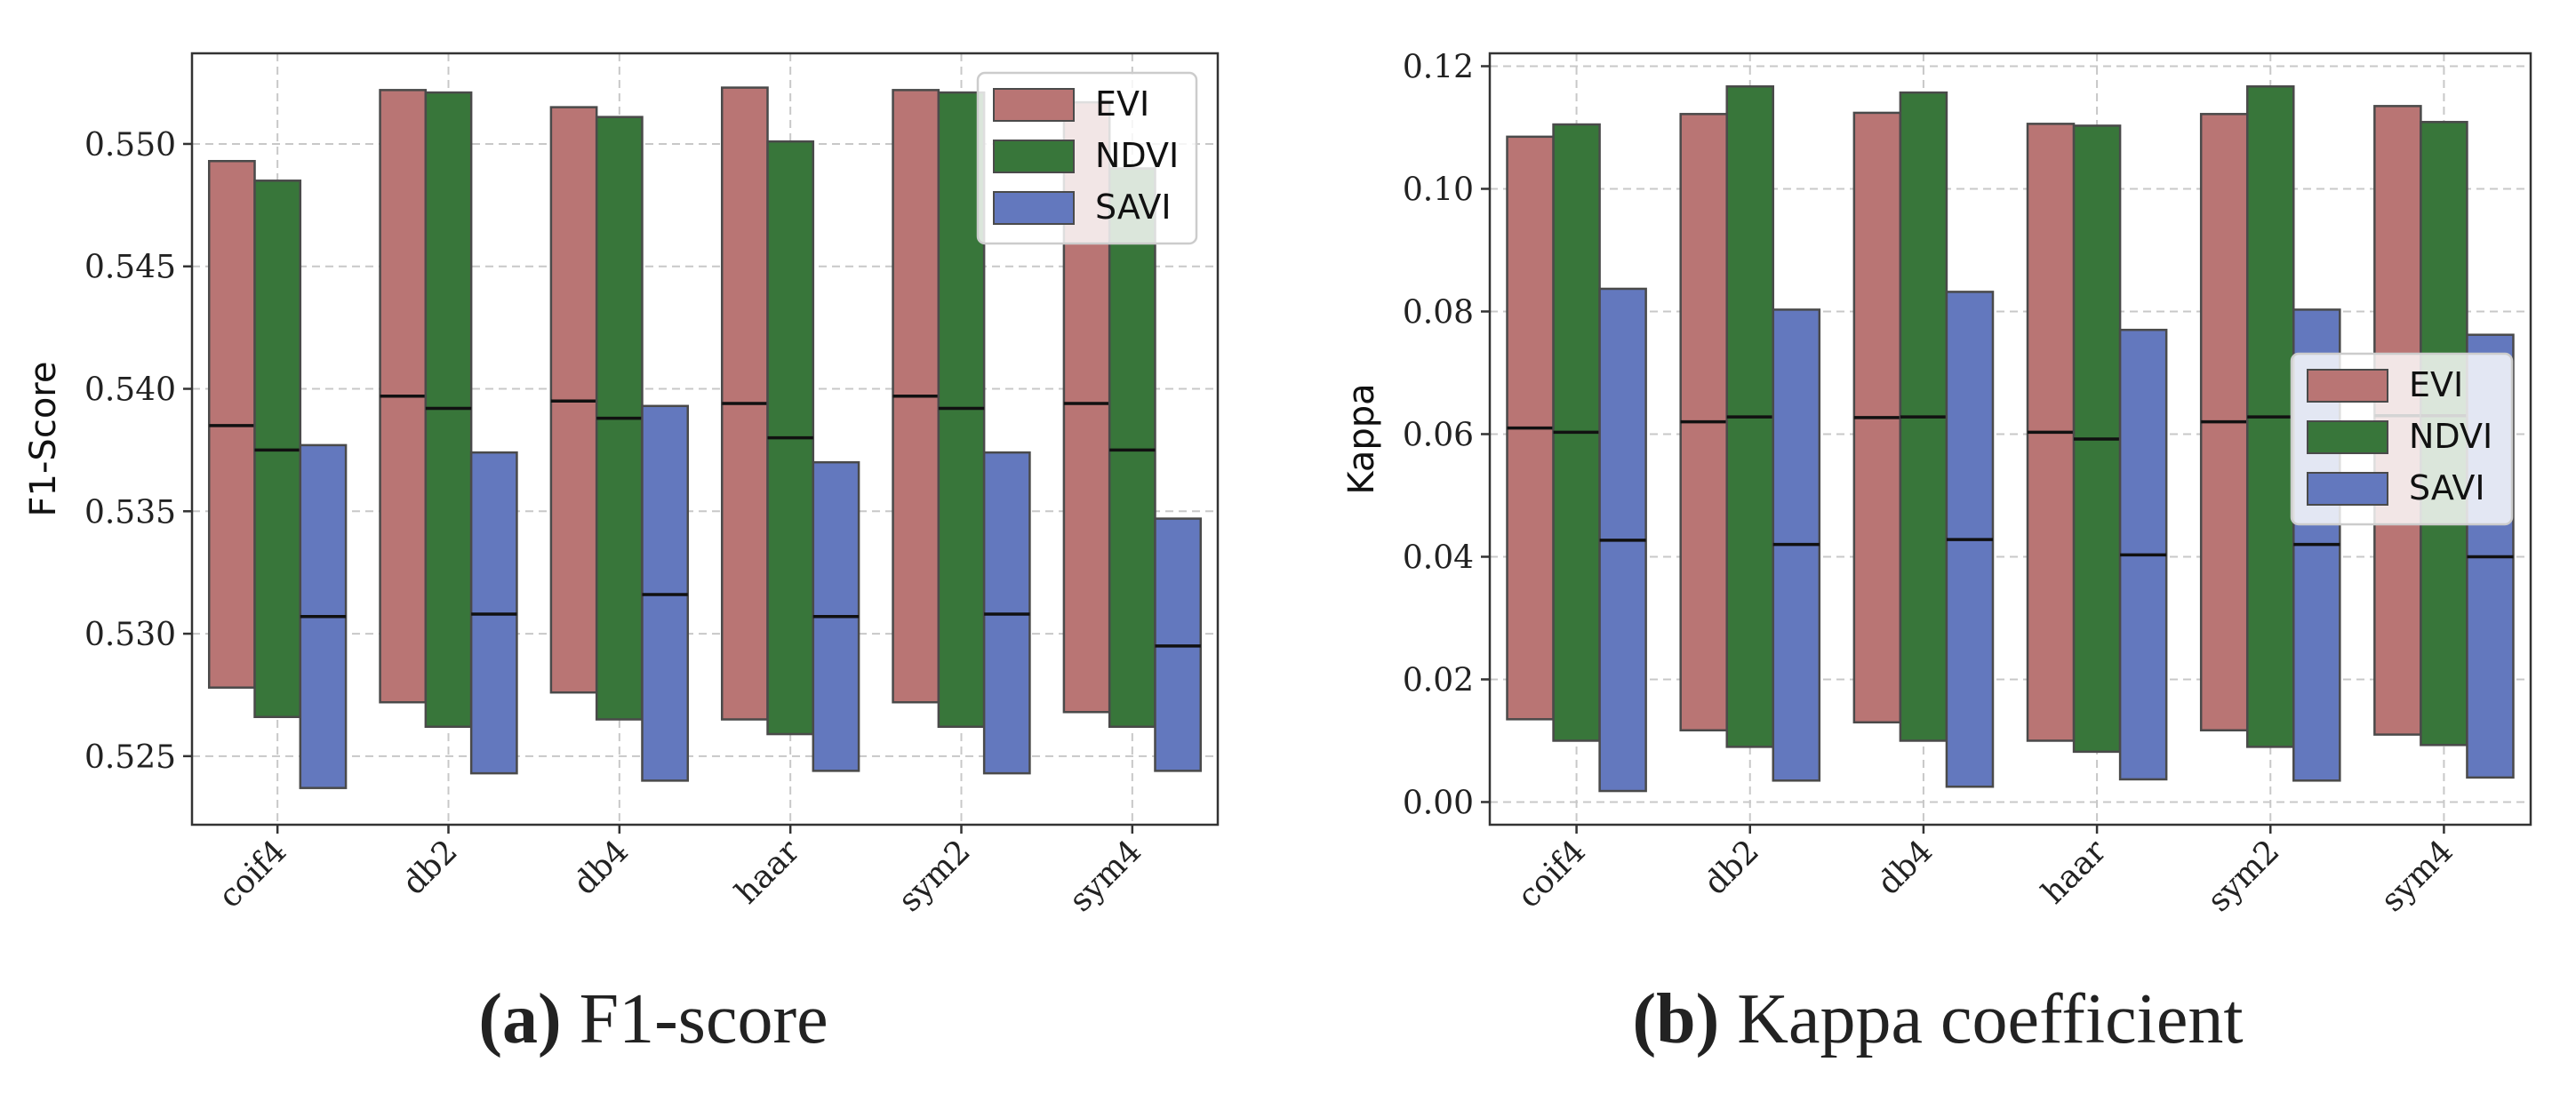  Describe the element at coordinates (1981, 1019) in the screenshot. I see `caption-b-text: Kappa coefficient` at that location.